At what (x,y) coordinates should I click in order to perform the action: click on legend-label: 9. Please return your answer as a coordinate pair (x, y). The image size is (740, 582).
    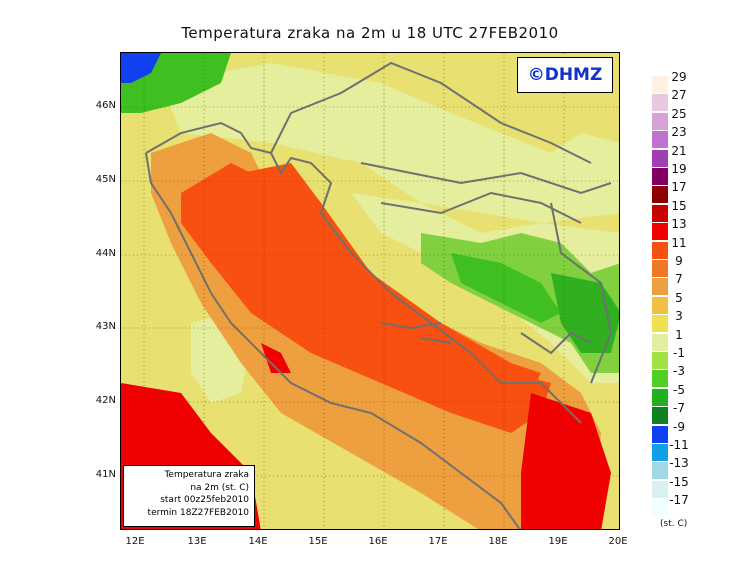
    Looking at the image, I should click on (679, 261).